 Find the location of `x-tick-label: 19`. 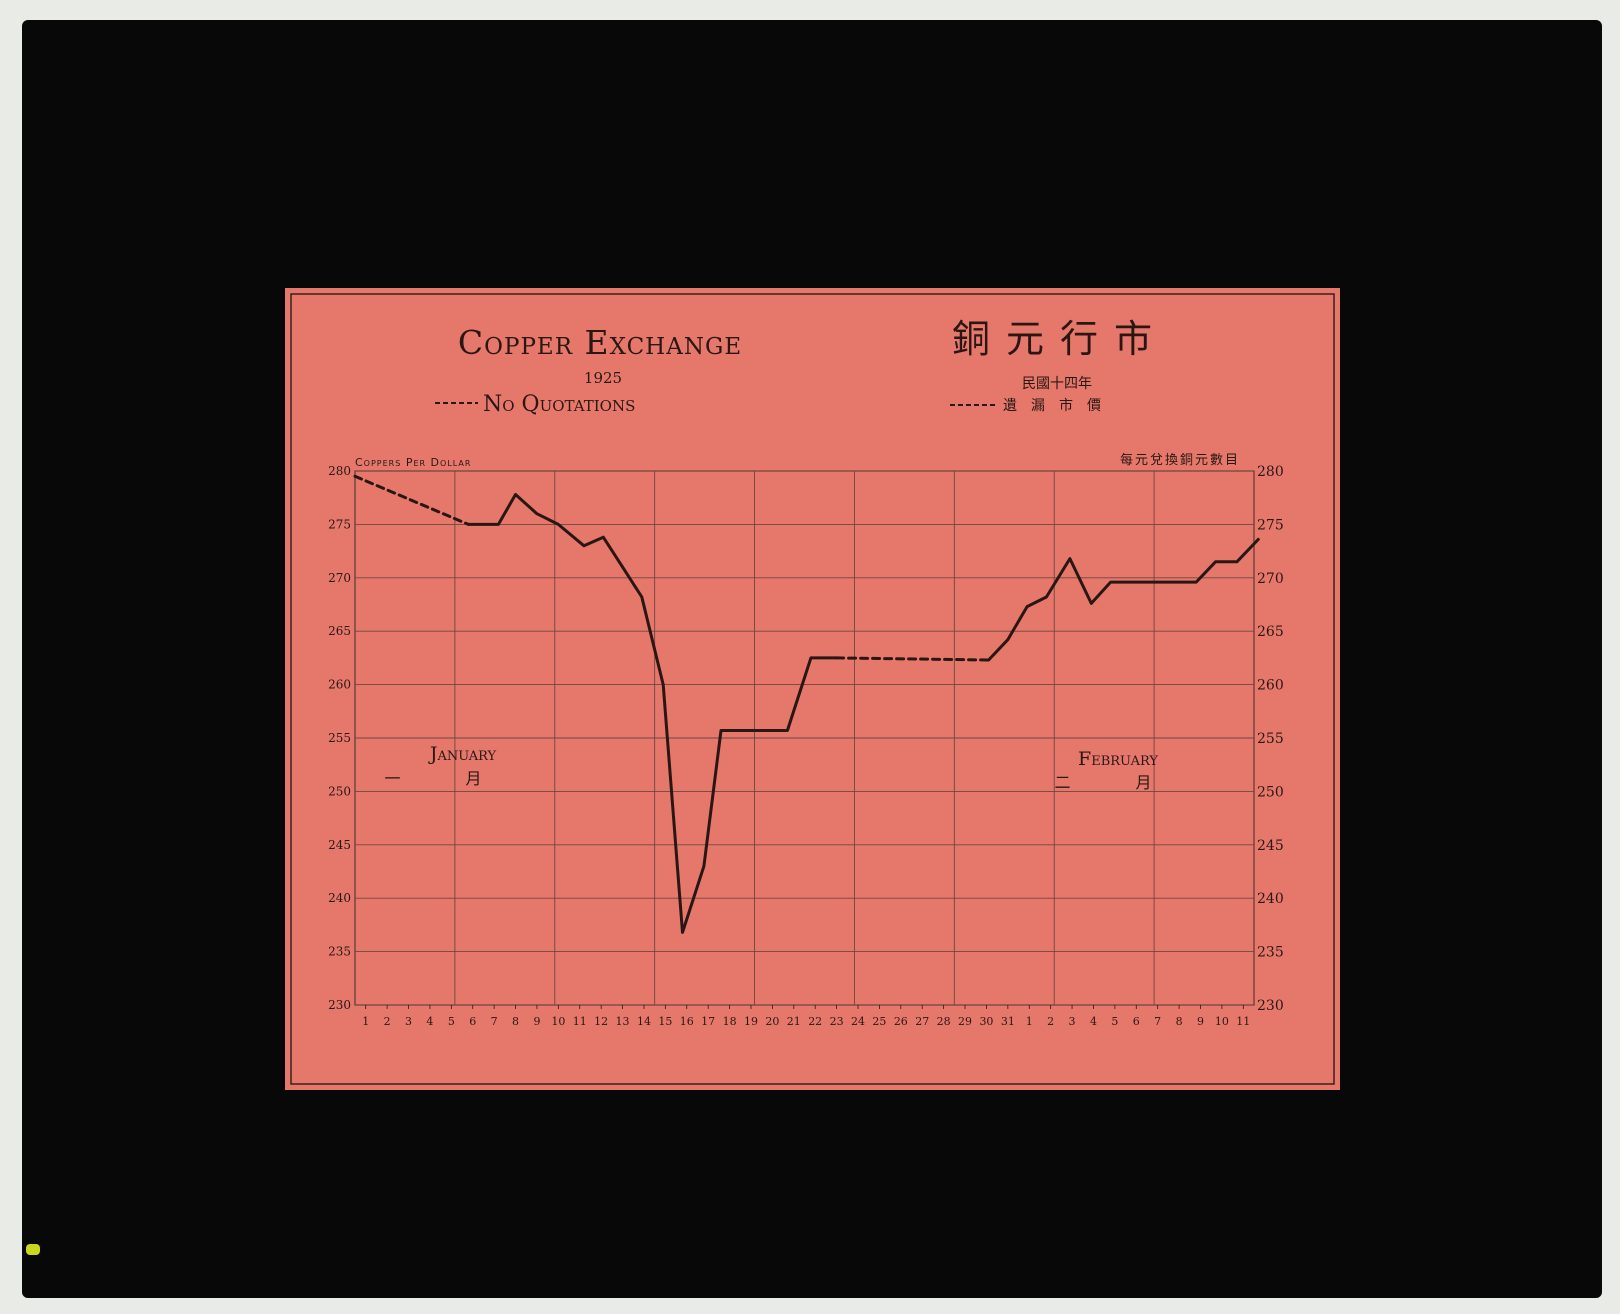

x-tick-label: 19 is located at coordinates (751, 1021).